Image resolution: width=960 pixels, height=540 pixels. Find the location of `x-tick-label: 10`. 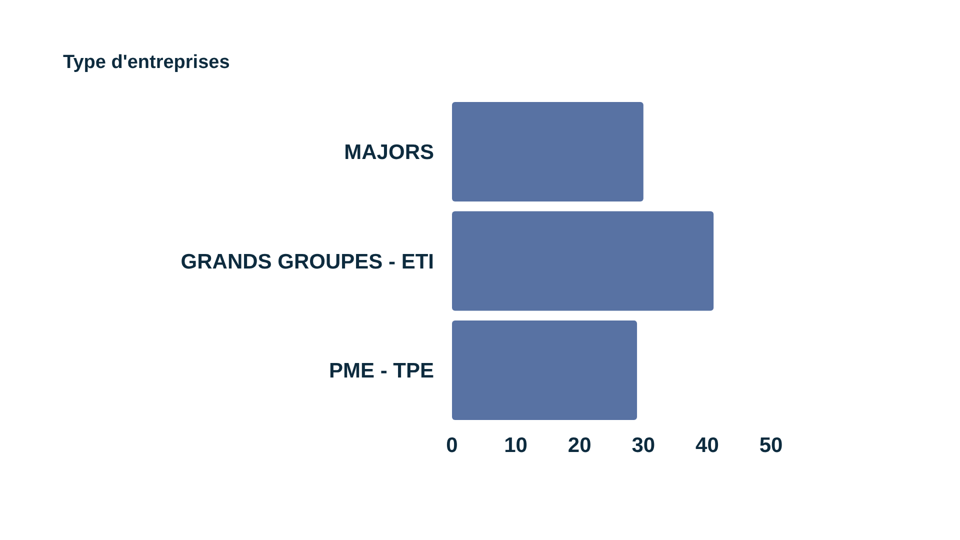

x-tick-label: 10 is located at coordinates (516, 445).